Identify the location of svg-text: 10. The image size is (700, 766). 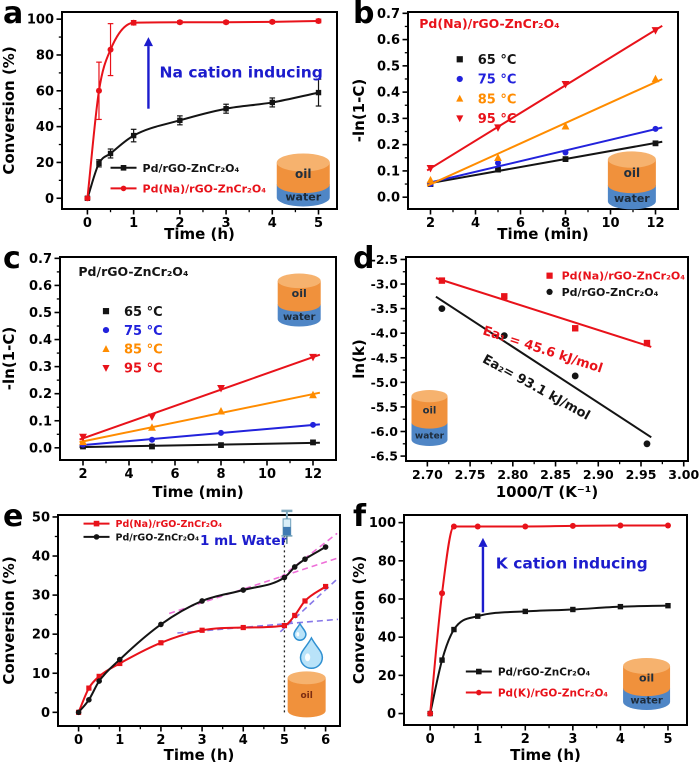
(267, 474).